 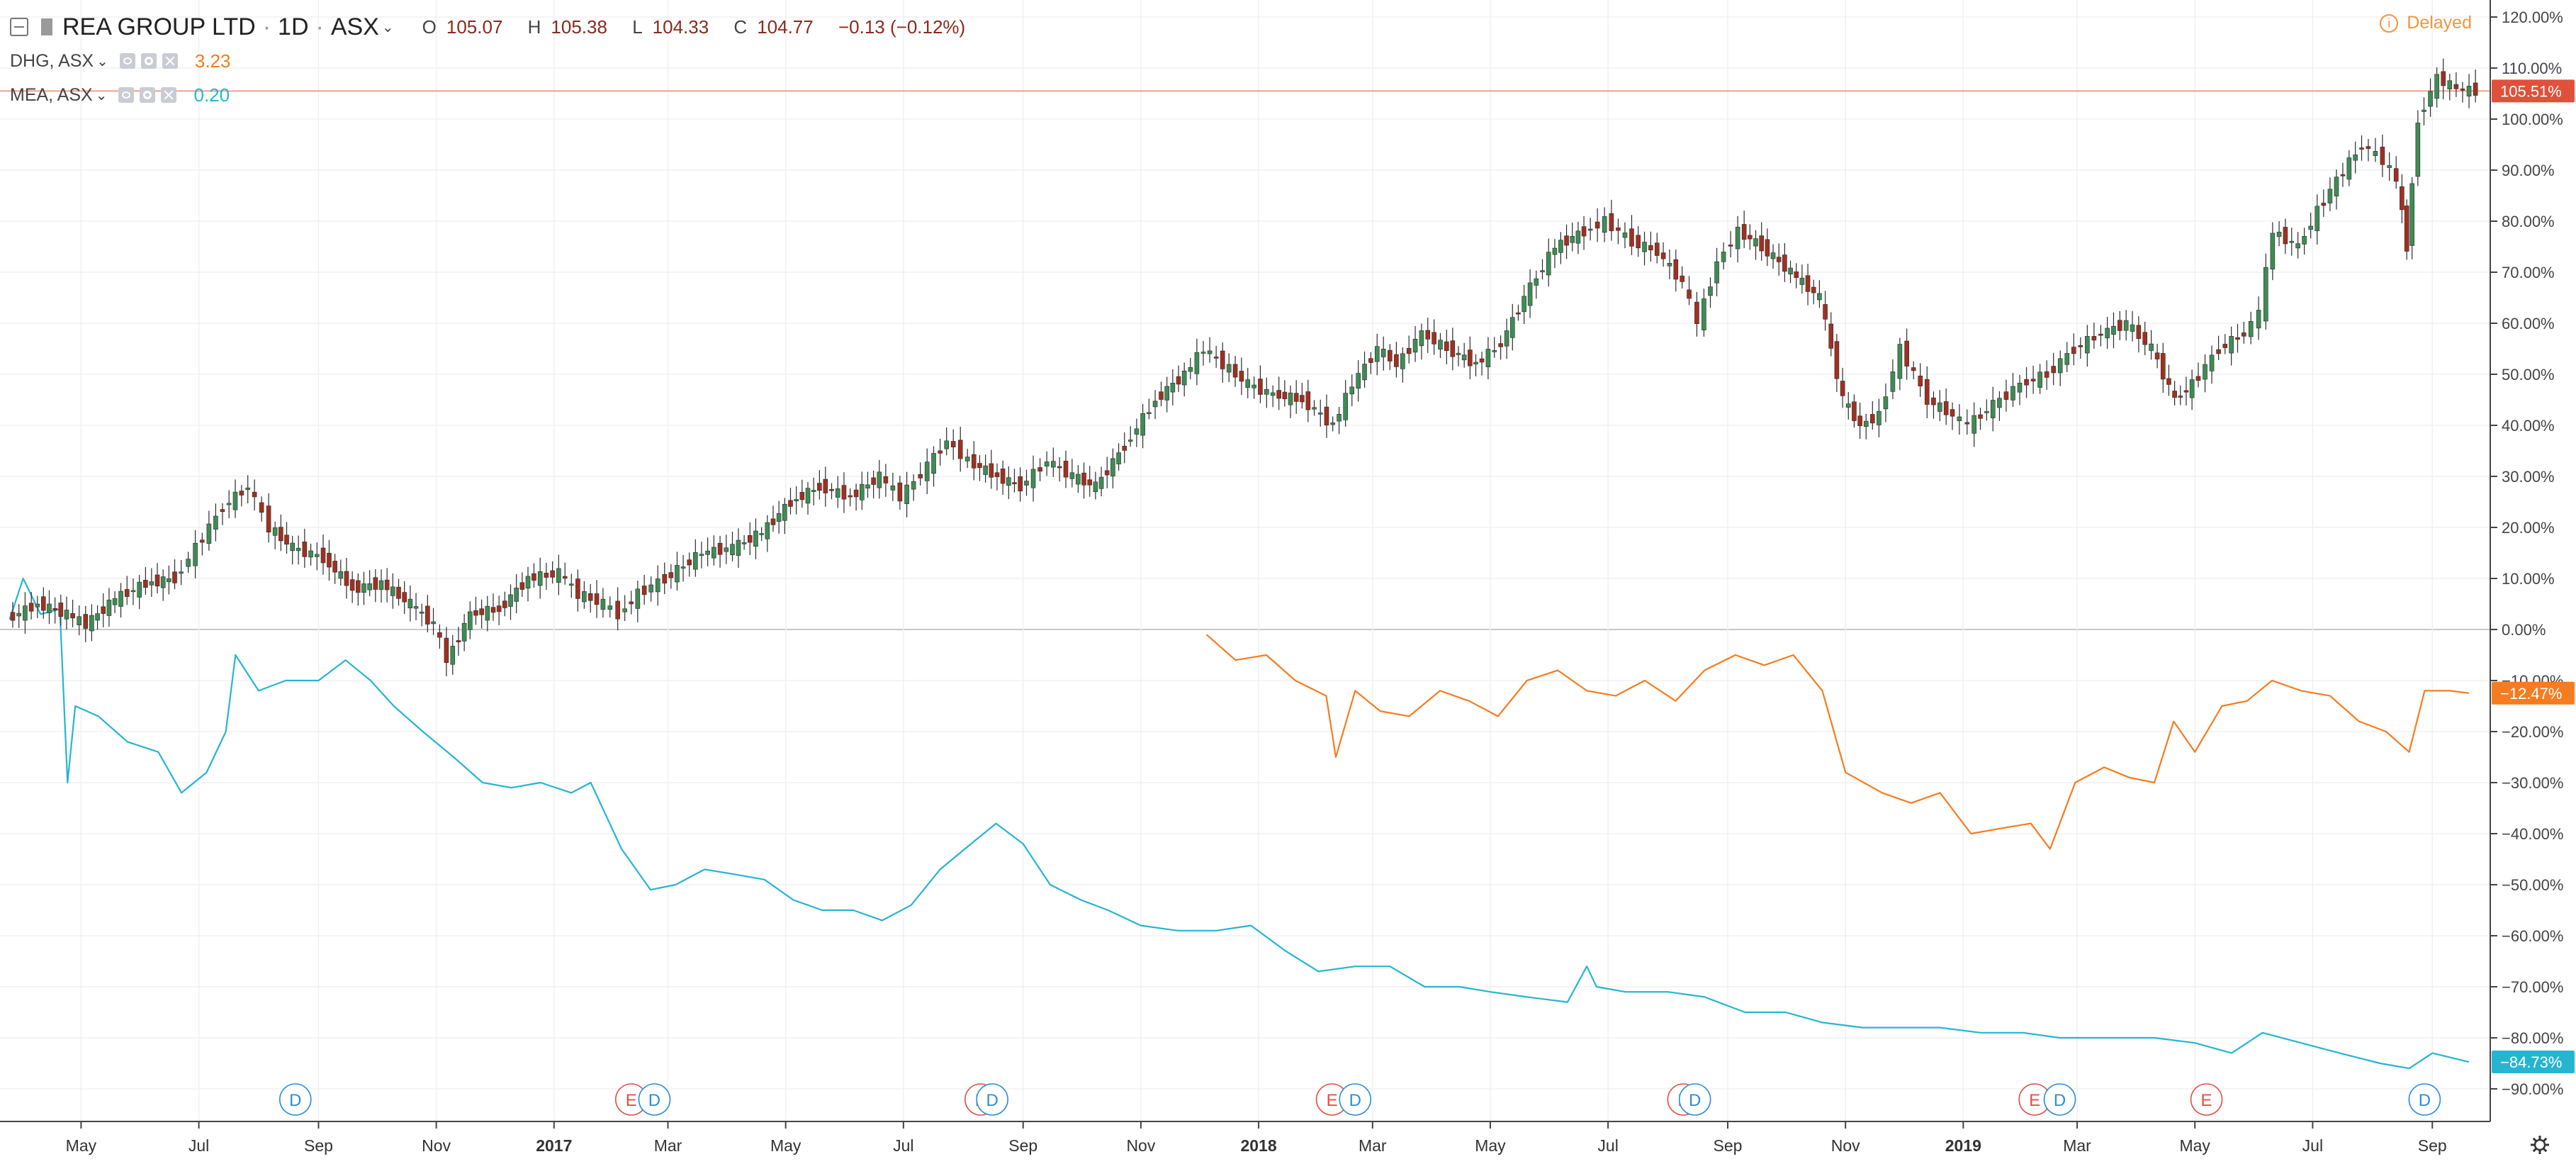 I want to click on last-value-tag, so click(x=2533, y=1062).